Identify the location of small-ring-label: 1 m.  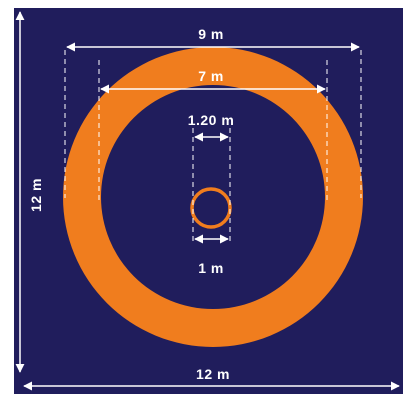
(211, 268).